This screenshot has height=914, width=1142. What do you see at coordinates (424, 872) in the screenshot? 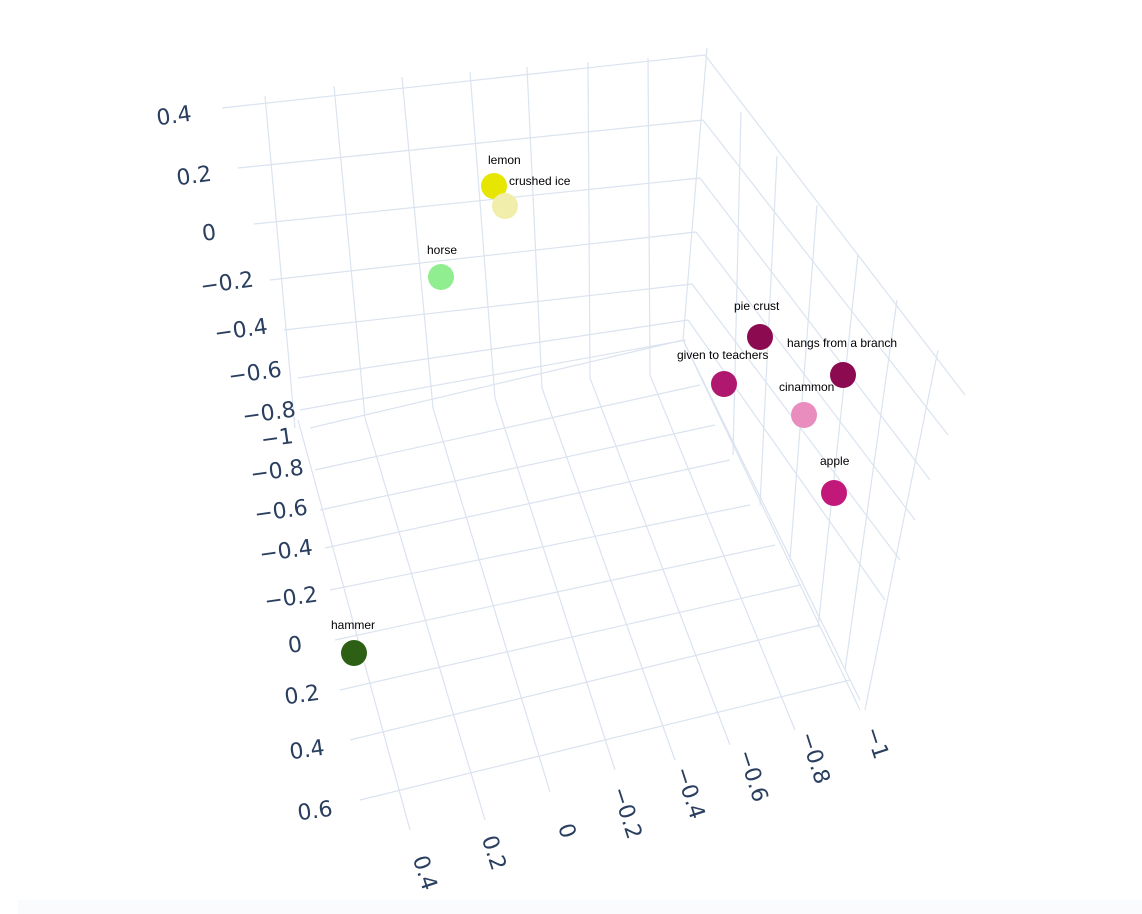
I see `x-tick-label: 0.4` at bounding box center [424, 872].